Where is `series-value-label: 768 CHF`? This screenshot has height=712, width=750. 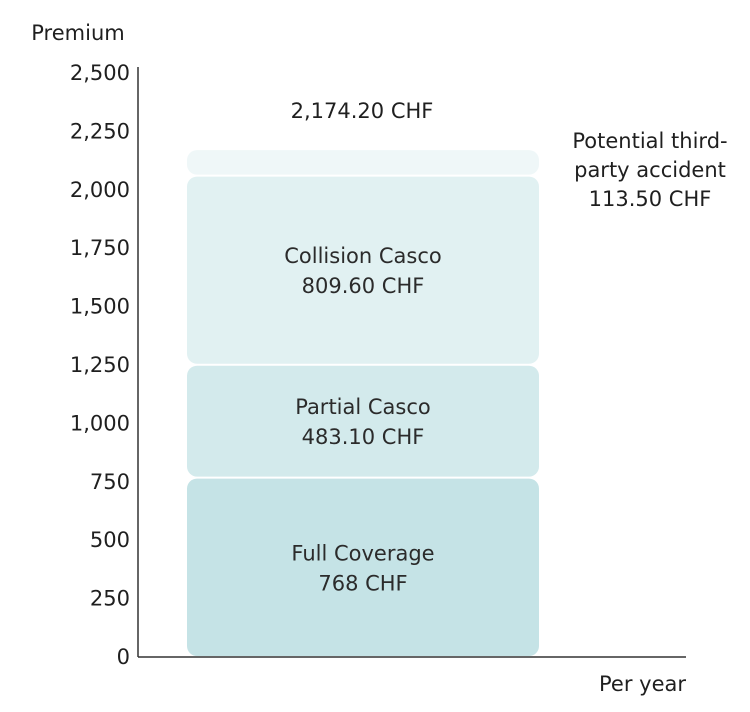
series-value-label: 768 CHF is located at coordinates (362, 583).